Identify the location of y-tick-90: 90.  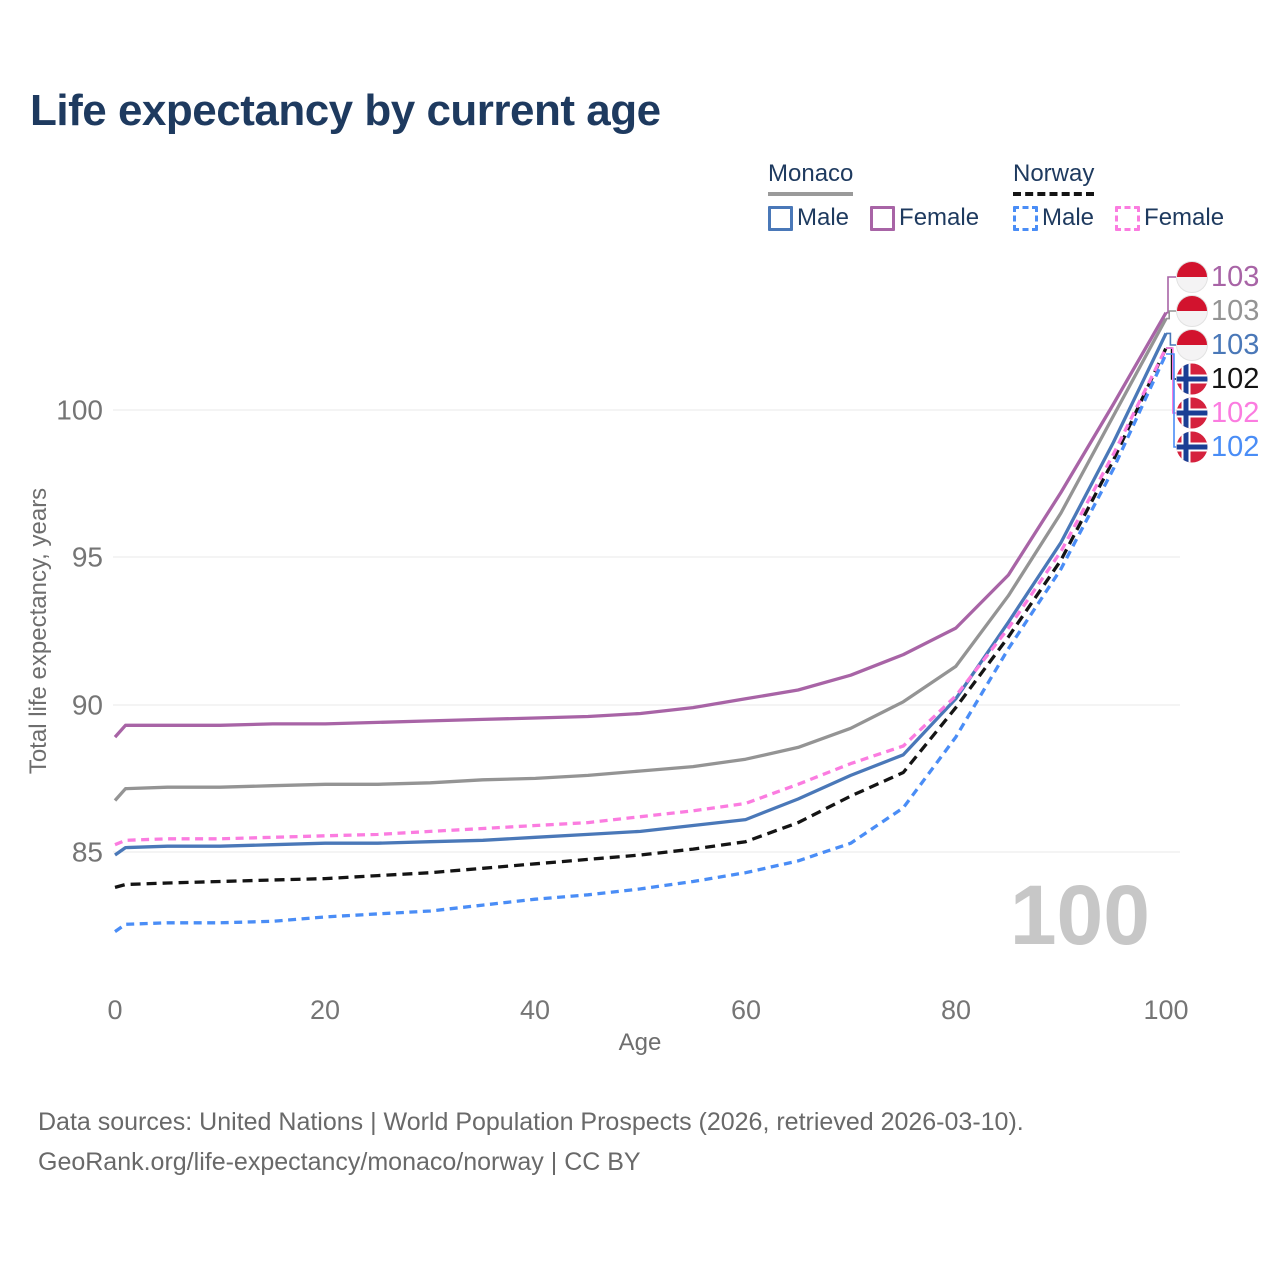
(87, 705).